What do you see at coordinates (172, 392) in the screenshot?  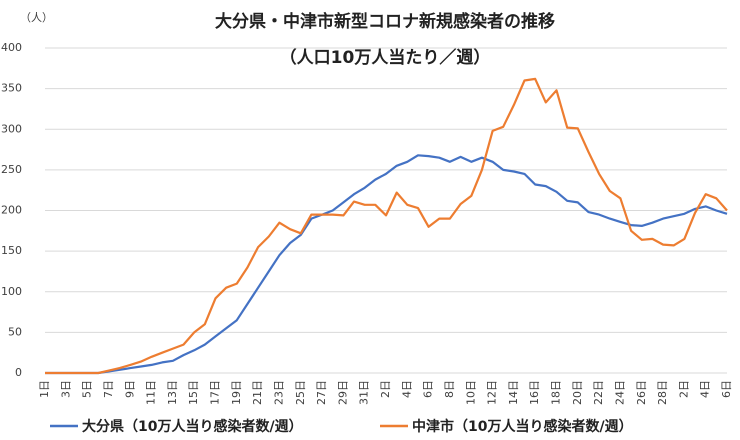 I see `x-tick-label: 13日` at bounding box center [172, 392].